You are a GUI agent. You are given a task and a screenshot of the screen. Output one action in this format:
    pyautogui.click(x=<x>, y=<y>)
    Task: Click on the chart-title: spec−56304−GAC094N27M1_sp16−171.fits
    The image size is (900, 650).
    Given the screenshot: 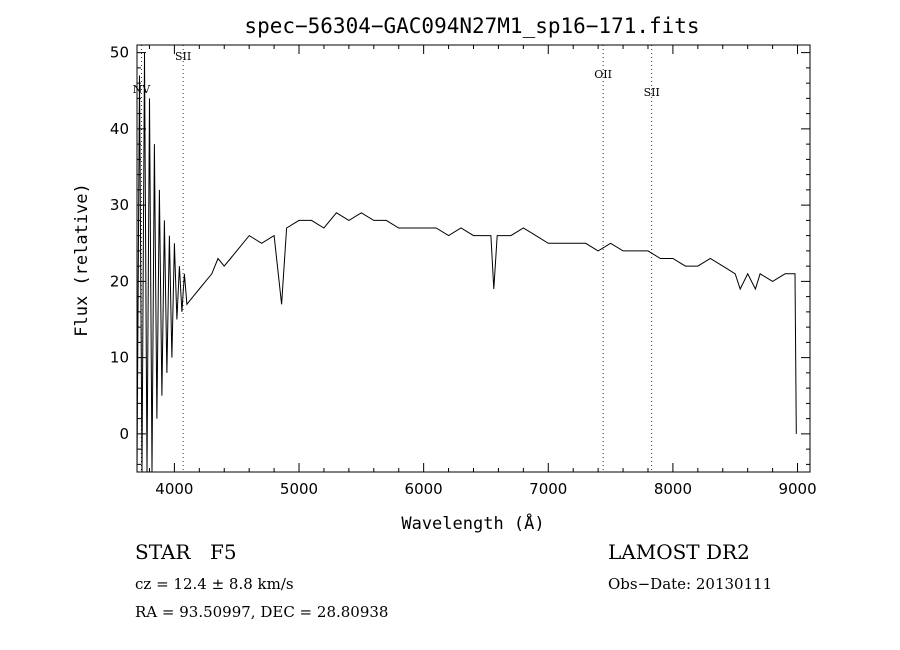 What is the action you would take?
    pyautogui.click(x=471, y=26)
    